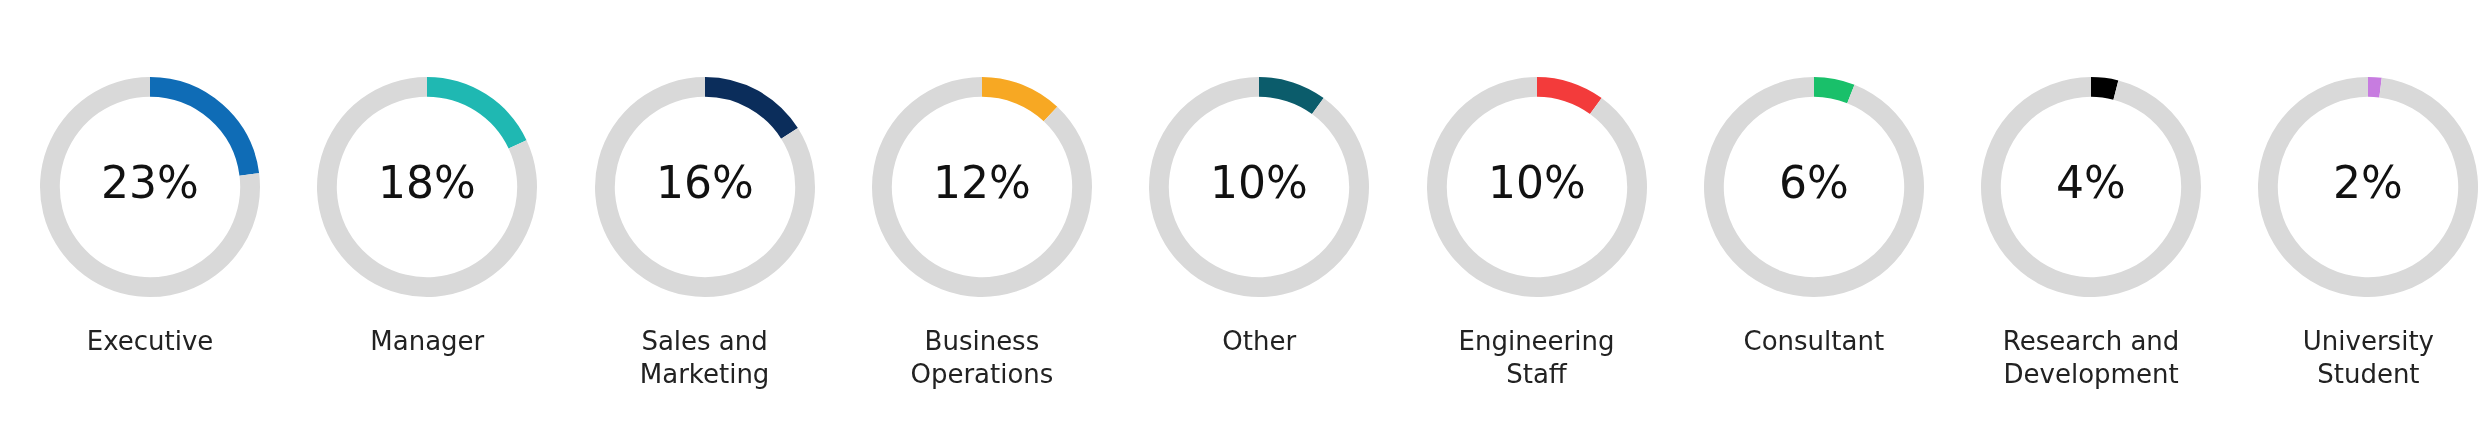 This screenshot has width=2484, height=434. What do you see at coordinates (2368, 358) in the screenshot?
I see `text: University Student` at bounding box center [2368, 358].